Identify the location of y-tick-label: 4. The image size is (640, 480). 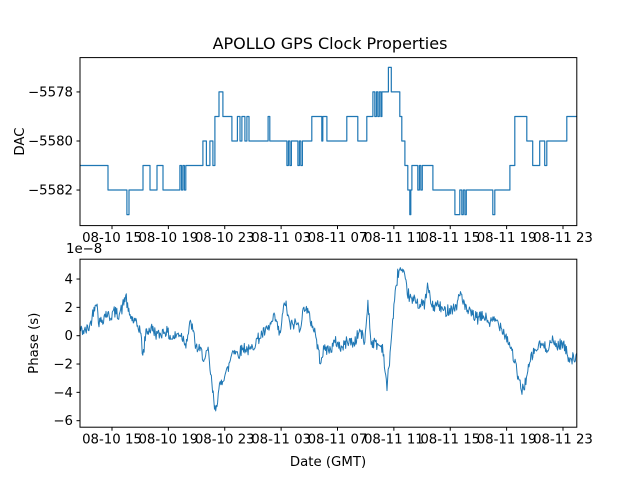
(69, 280).